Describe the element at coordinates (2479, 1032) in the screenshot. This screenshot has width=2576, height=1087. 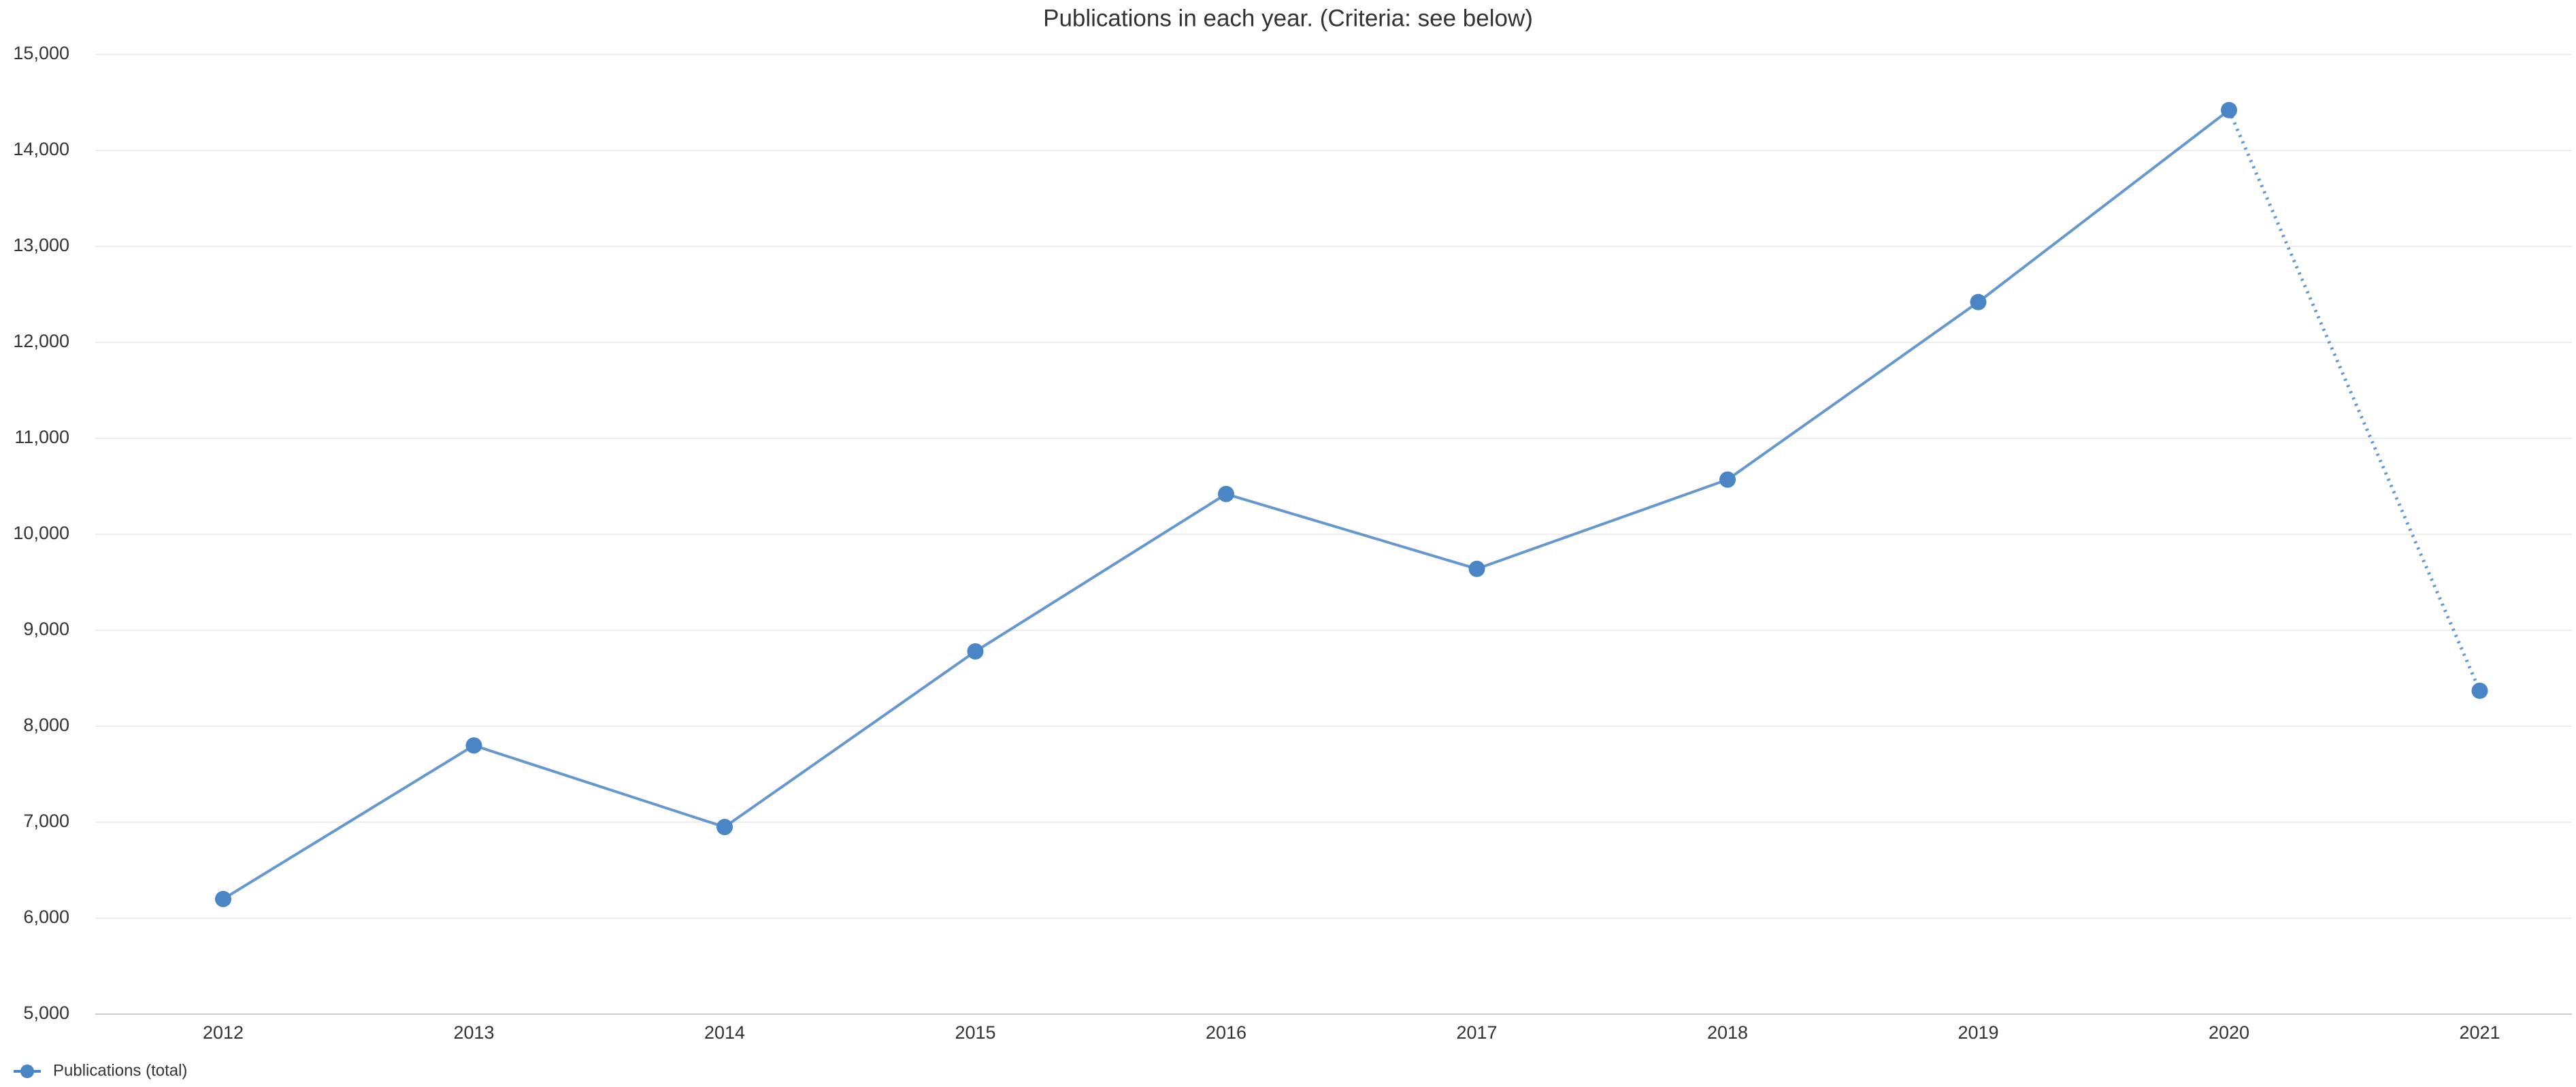
I see `x-tick-label: 2021` at that location.